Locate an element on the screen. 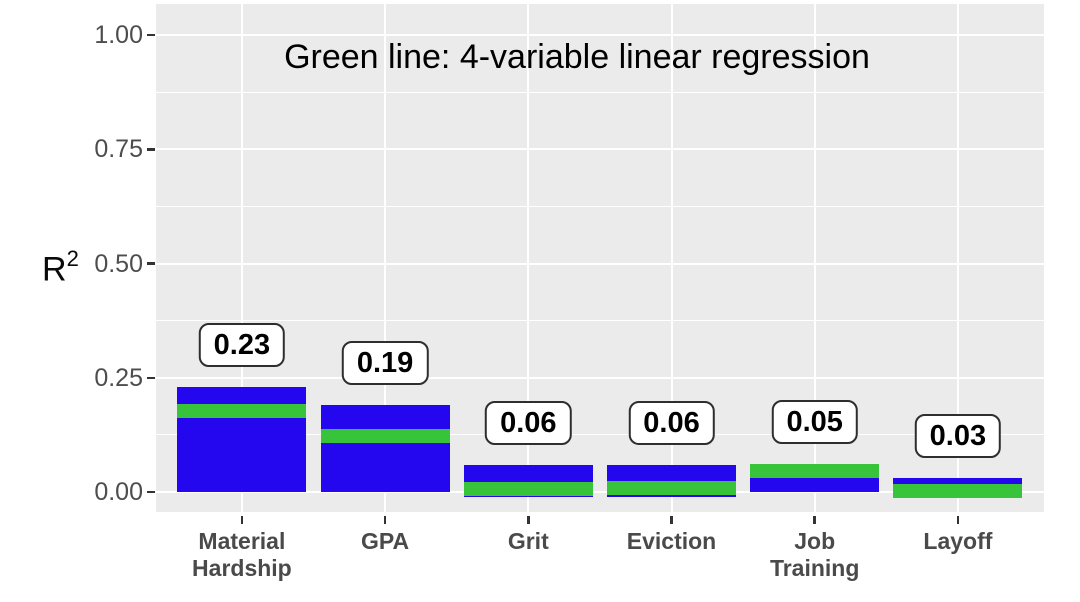  x-axis-label-grit: Grit is located at coordinates (528, 541).